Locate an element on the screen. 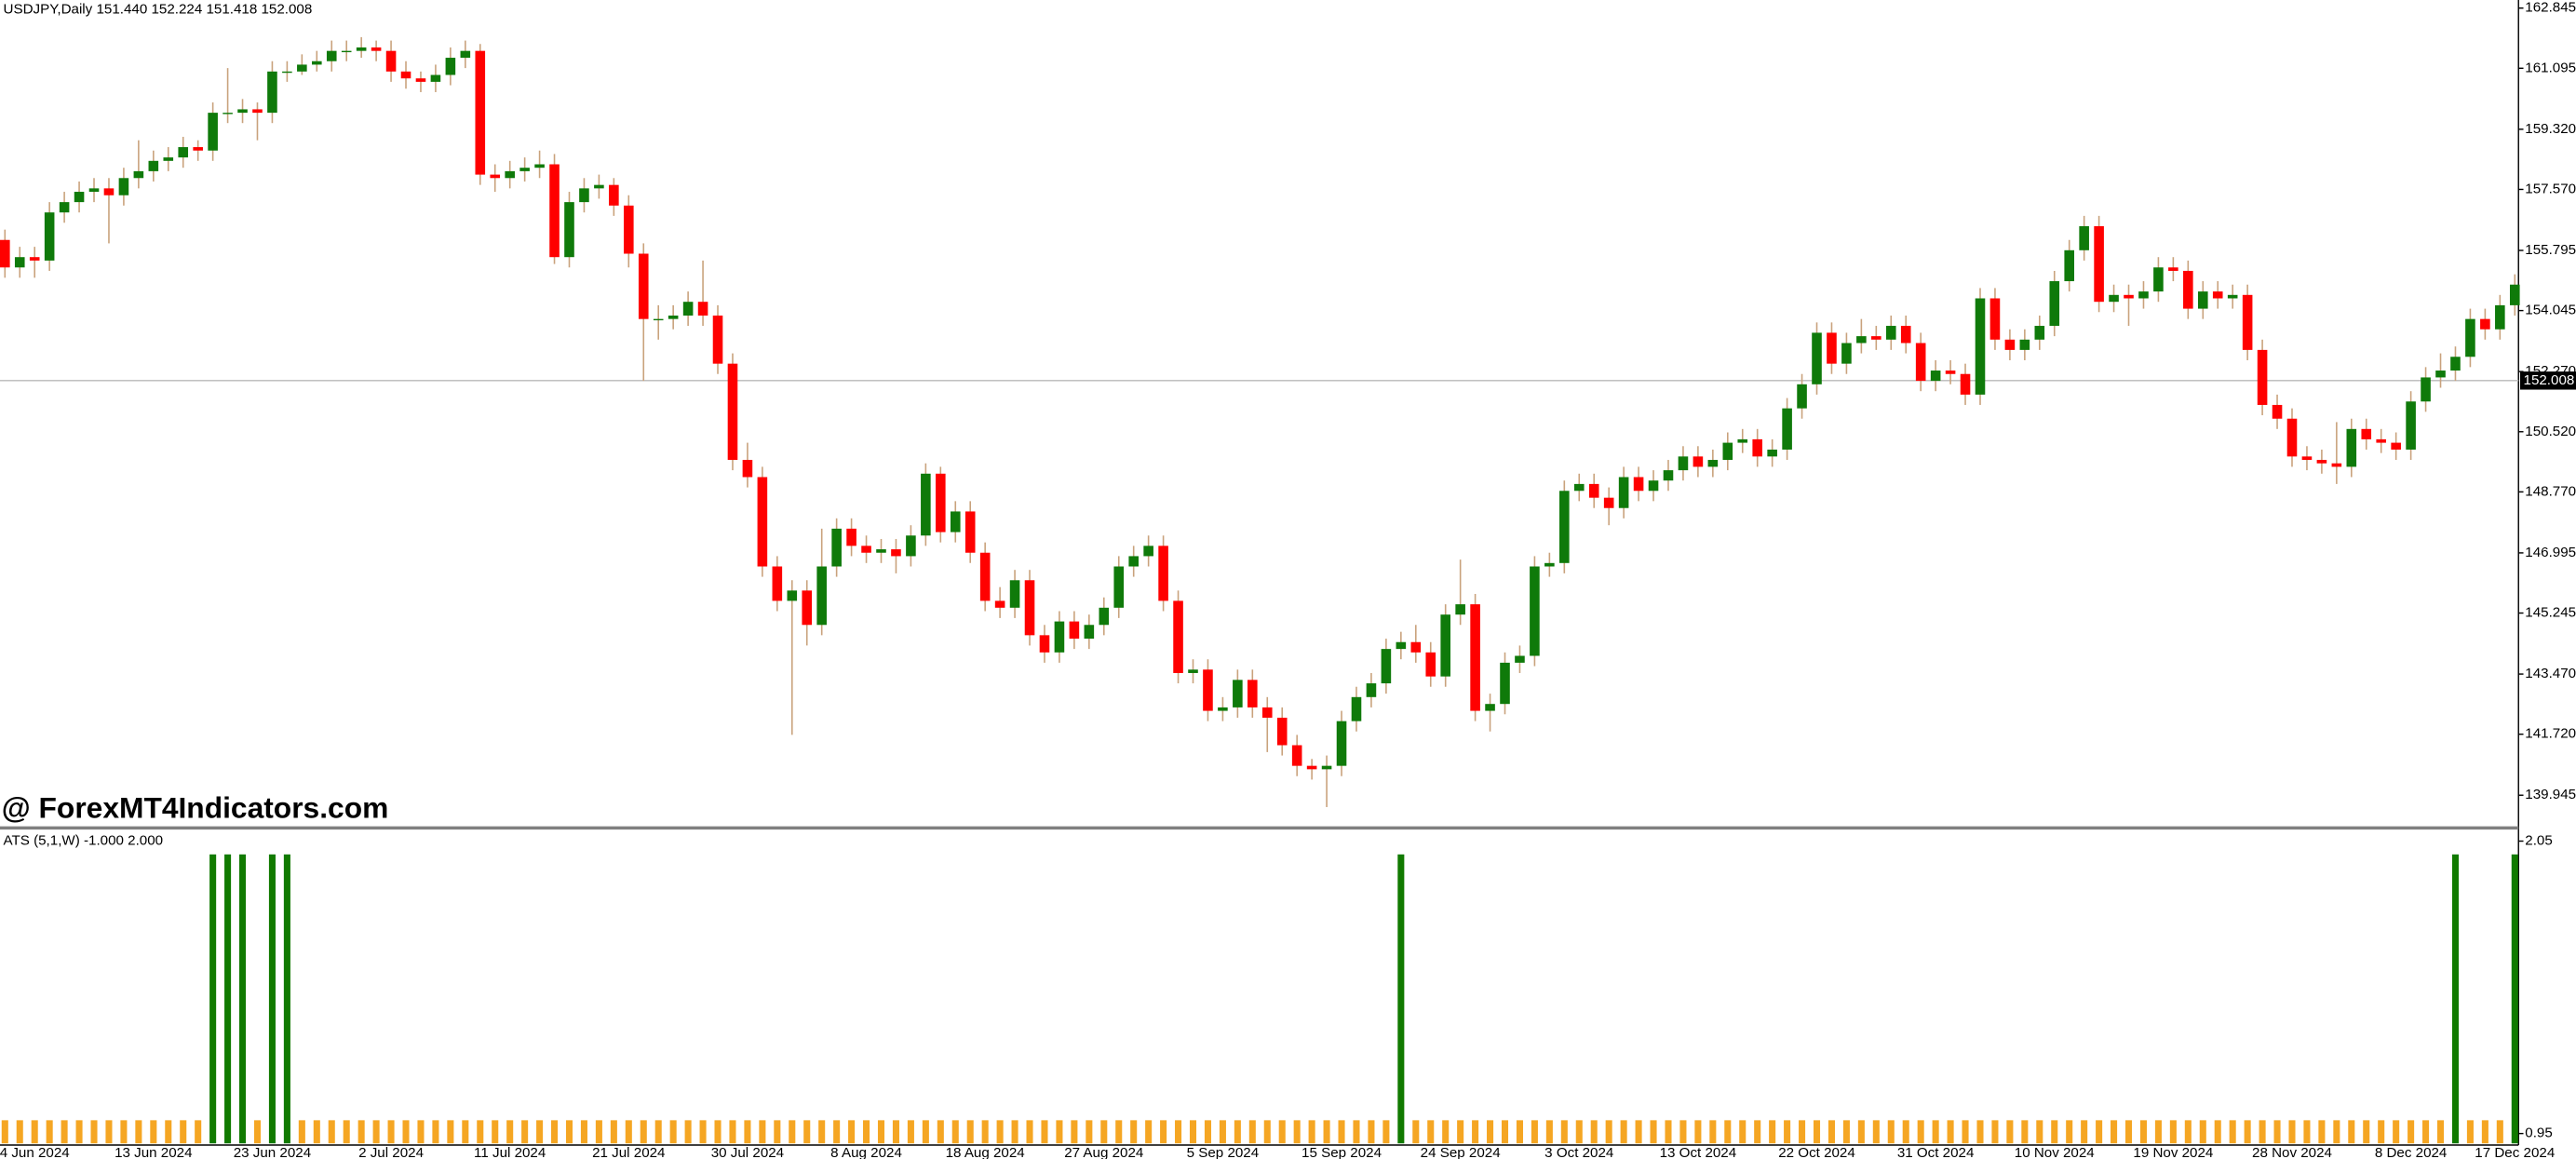  y-tick-label: 139.945 is located at coordinates (2550, 794).